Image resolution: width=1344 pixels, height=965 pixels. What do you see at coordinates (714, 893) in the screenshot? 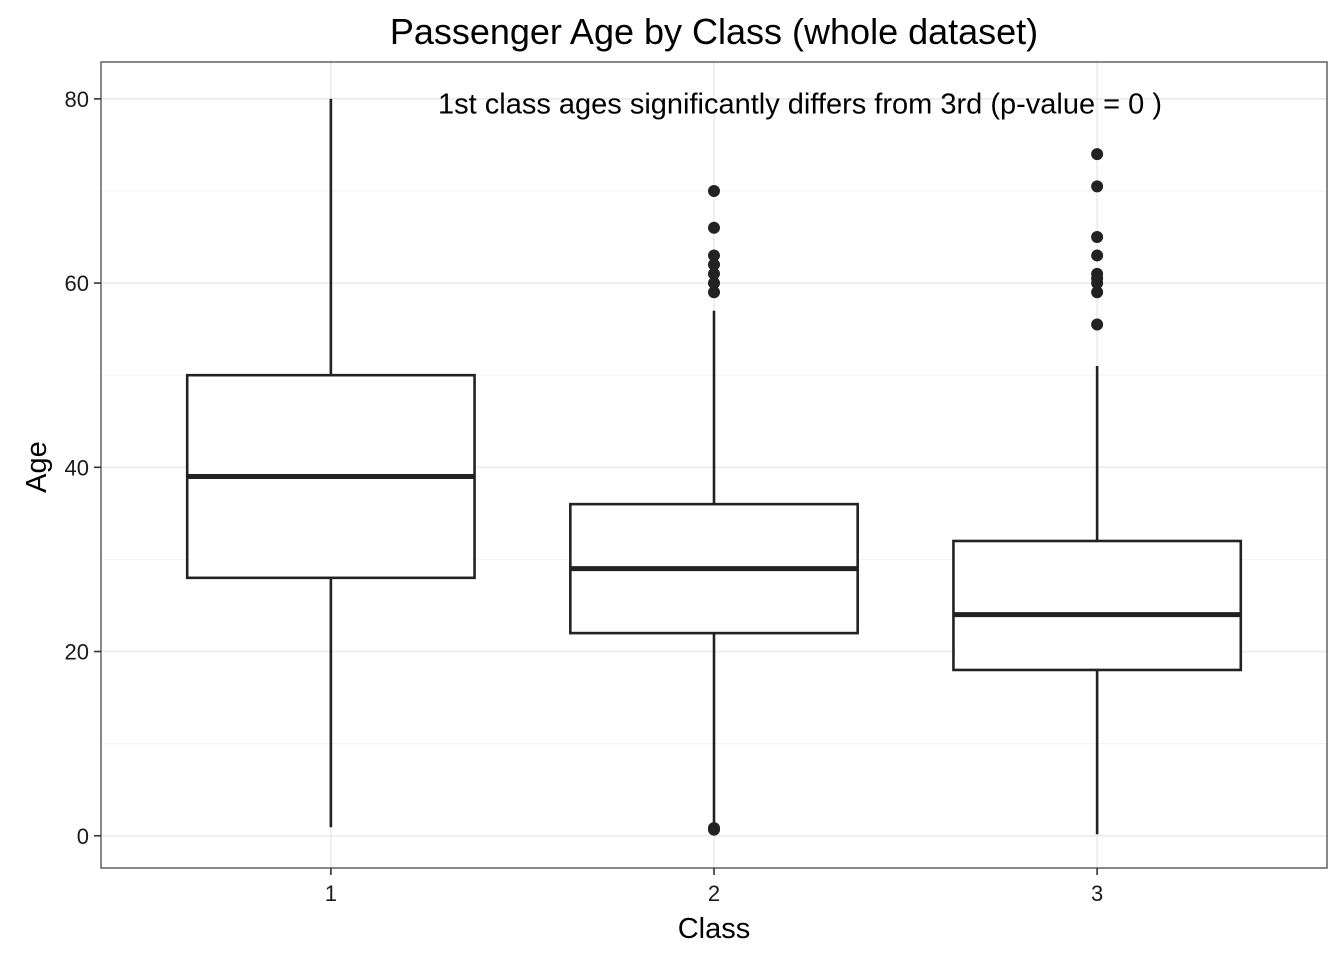
I see `x-tick-label: 2` at bounding box center [714, 893].